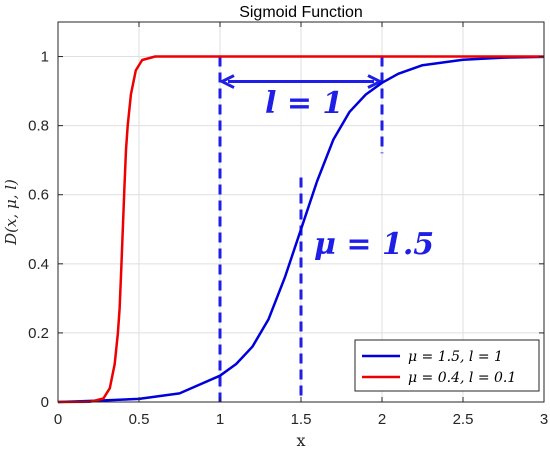 This screenshot has width=550, height=452. Describe the element at coordinates (45, 402) in the screenshot. I see `y-tick-label: 0` at that location.